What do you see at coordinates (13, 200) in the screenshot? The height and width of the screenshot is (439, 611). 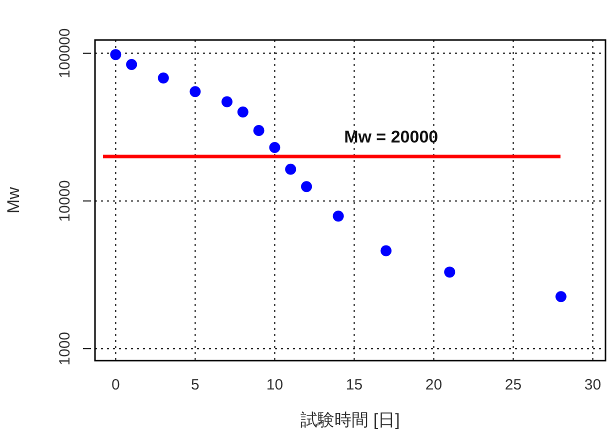 I see `y-axis-title: Mw` at bounding box center [13, 200].